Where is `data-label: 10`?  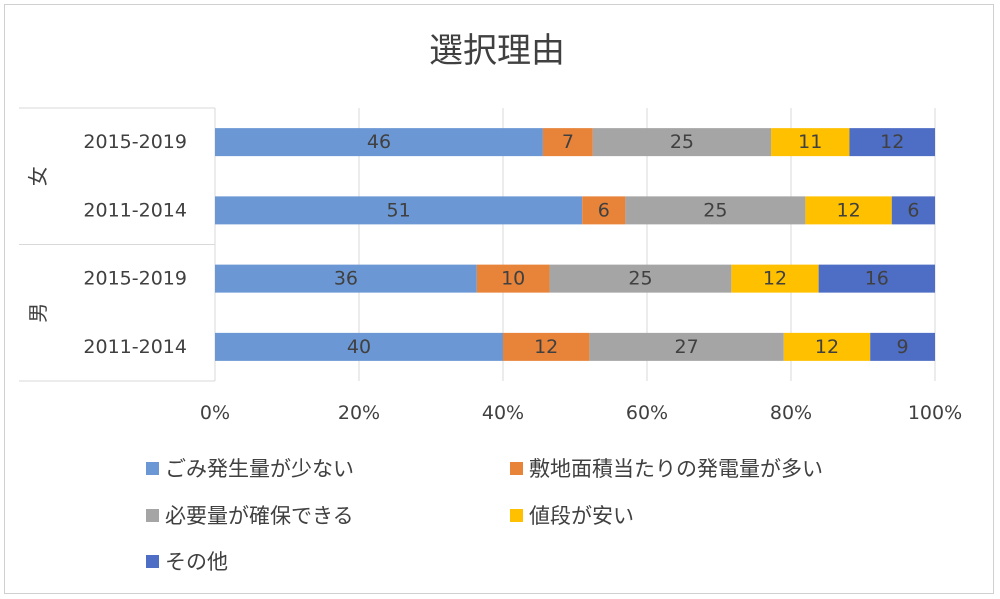
data-label: 10 is located at coordinates (513, 279).